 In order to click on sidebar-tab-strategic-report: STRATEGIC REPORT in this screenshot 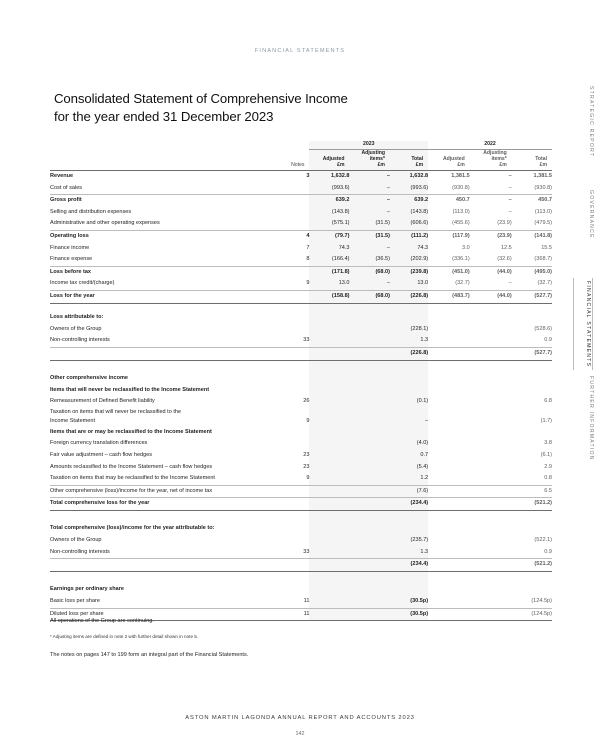, I will do `click(591, 122)`.